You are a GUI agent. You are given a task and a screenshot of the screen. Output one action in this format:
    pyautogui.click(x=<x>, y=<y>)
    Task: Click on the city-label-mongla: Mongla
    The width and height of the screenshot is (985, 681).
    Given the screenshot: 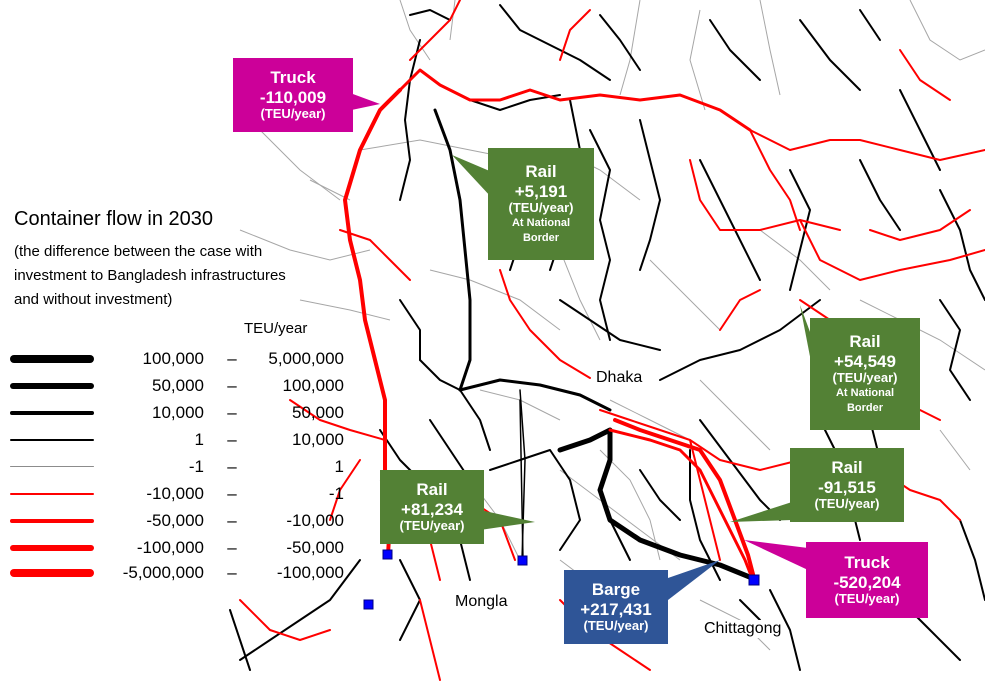 What is the action you would take?
    pyautogui.click(x=481, y=602)
    